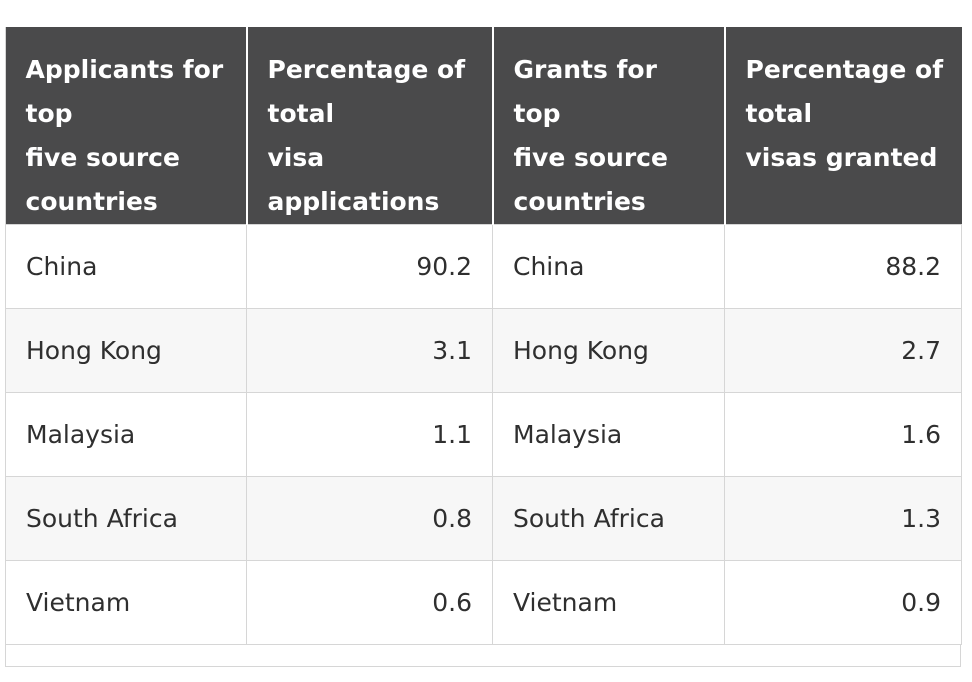 This screenshot has height=682, width=972. I want to click on applications-percentage-cell: 0.6, so click(369, 602).